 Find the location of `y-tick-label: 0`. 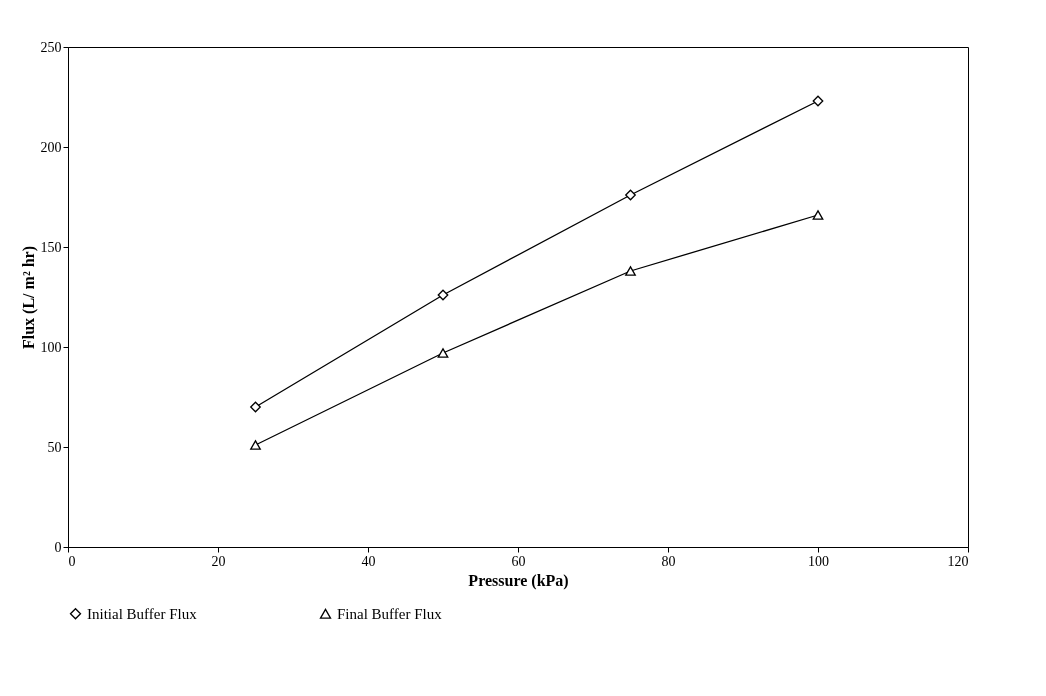

y-tick-label: 0 is located at coordinates (58, 547).